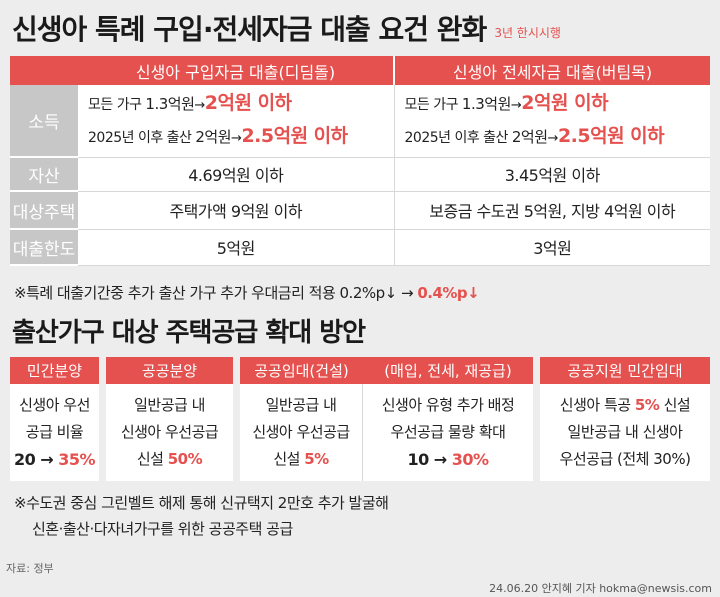  Describe the element at coordinates (552, 210) in the screenshot. I see `house-jeonse-cell: 보증금 수도권 5억원, 지방 4억원 이하` at that location.